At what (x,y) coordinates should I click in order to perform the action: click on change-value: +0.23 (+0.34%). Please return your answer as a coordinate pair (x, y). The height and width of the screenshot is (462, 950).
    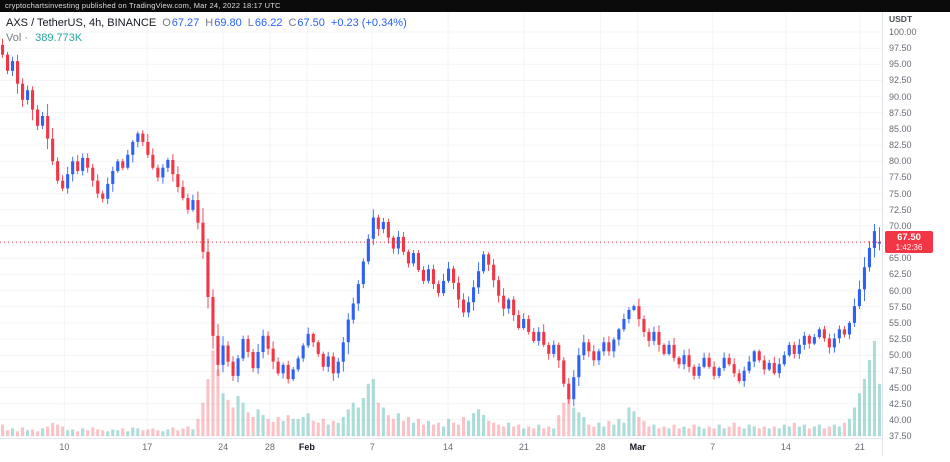
    Looking at the image, I should click on (368, 23).